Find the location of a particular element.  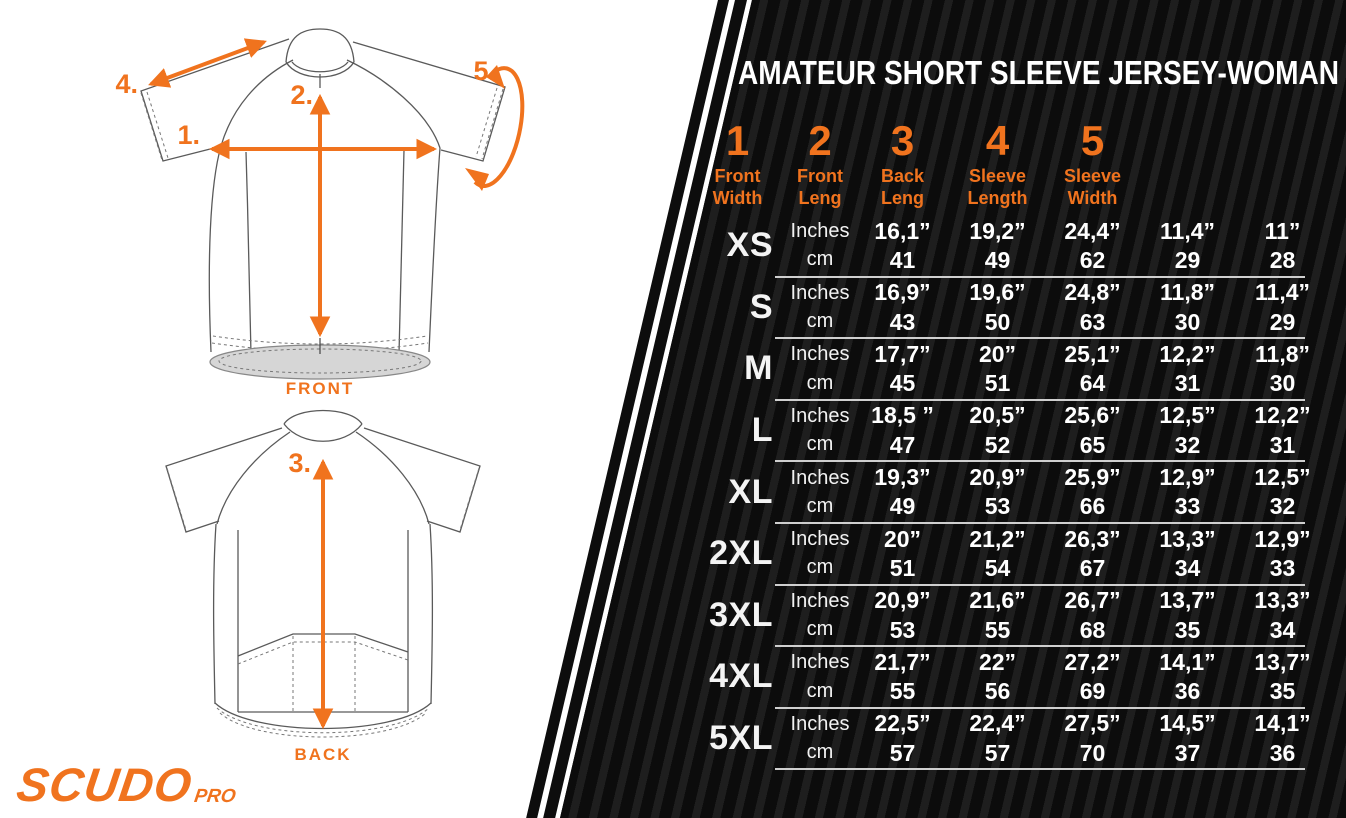

value-inches: 21,6” is located at coordinates (997, 600).